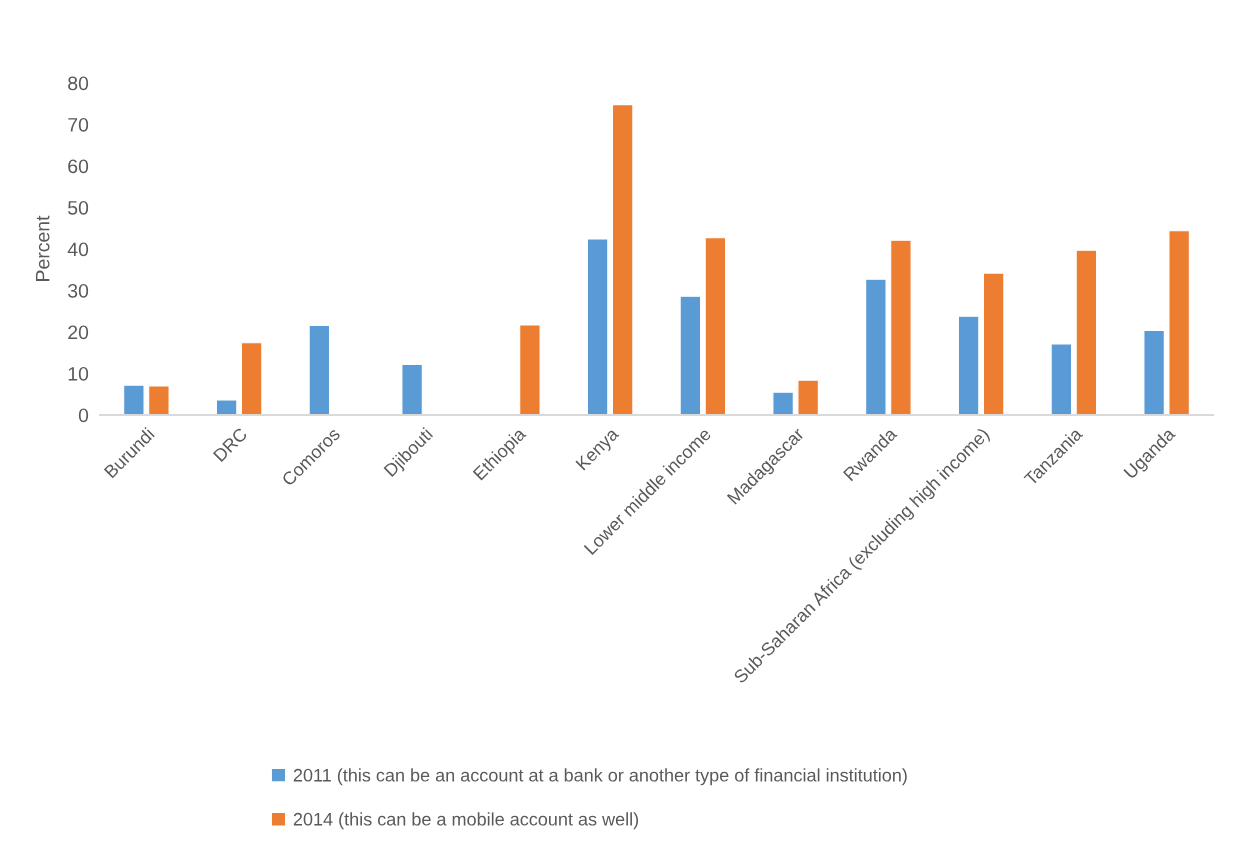 Image resolution: width=1248 pixels, height=846 pixels. I want to click on y-axis-title: Percent, so click(42, 248).